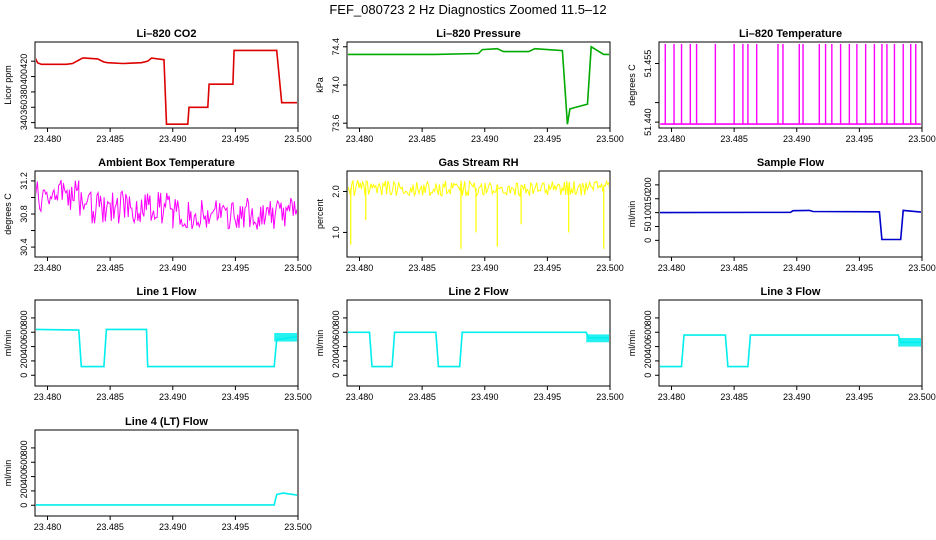 Image resolution: width=936 pixels, height=540 pixels. What do you see at coordinates (734, 139) in the screenshot?
I see `panel-3-xtick-label: 23.485` at bounding box center [734, 139].